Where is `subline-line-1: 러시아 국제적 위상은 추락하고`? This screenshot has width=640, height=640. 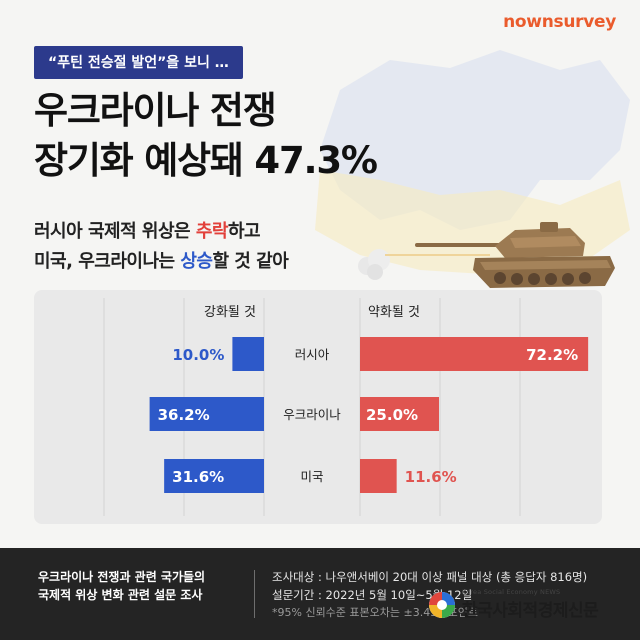 subline-line-1: 러시아 국제적 위상은 추락하고 is located at coordinates (161, 232).